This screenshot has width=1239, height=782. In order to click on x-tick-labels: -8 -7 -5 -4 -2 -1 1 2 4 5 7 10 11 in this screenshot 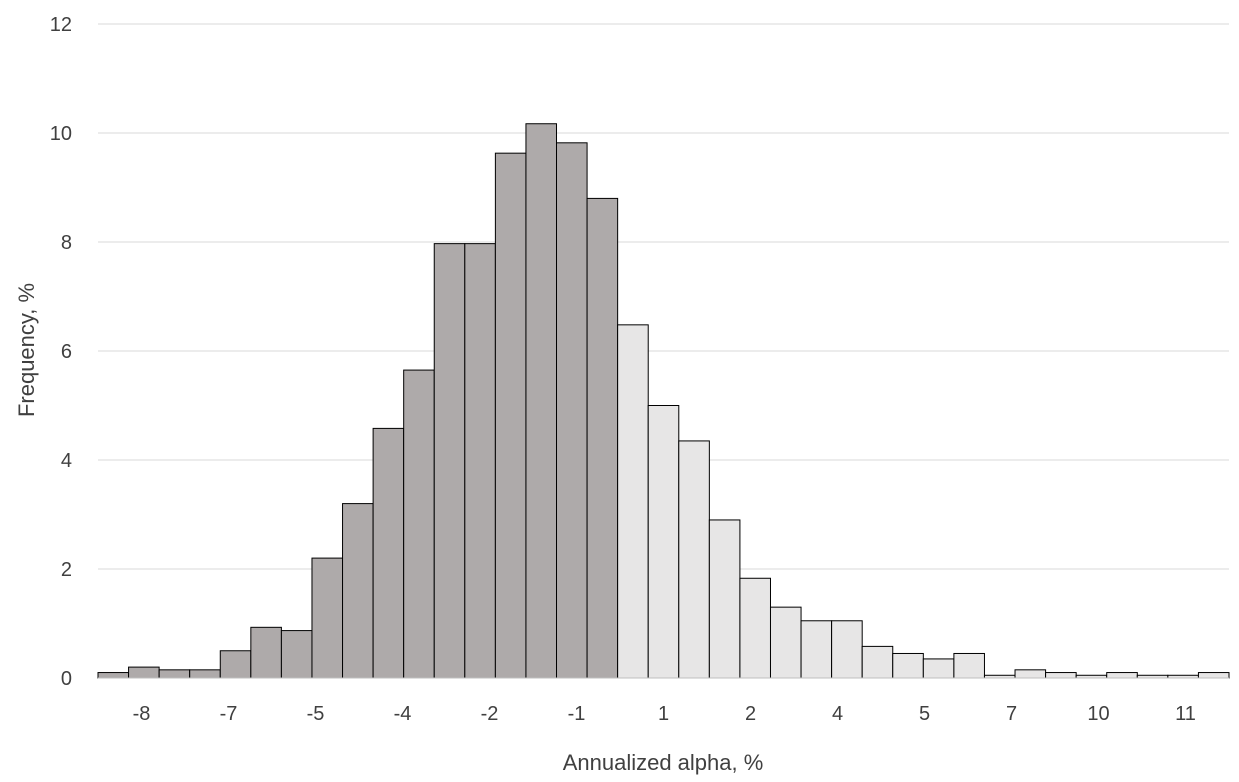, I will do `click(664, 714)`.